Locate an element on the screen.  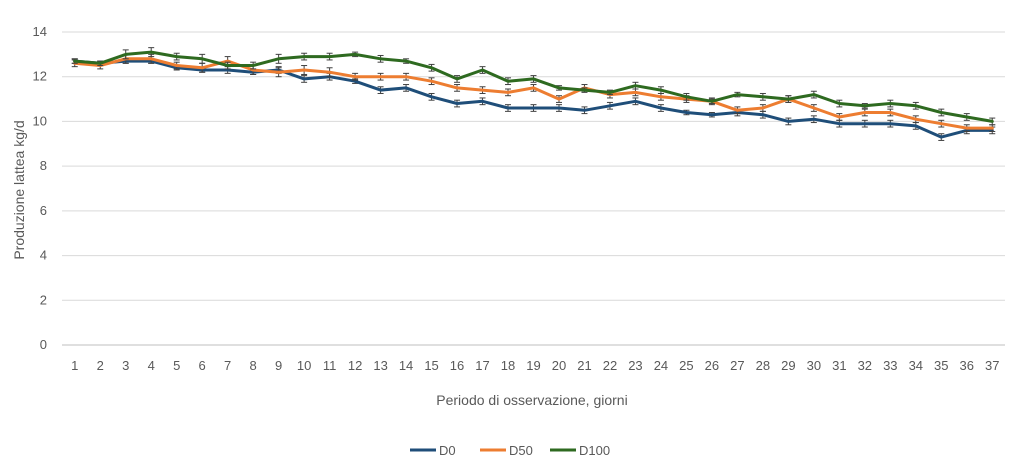
x-tick-label: 34 is located at coordinates (916, 365).